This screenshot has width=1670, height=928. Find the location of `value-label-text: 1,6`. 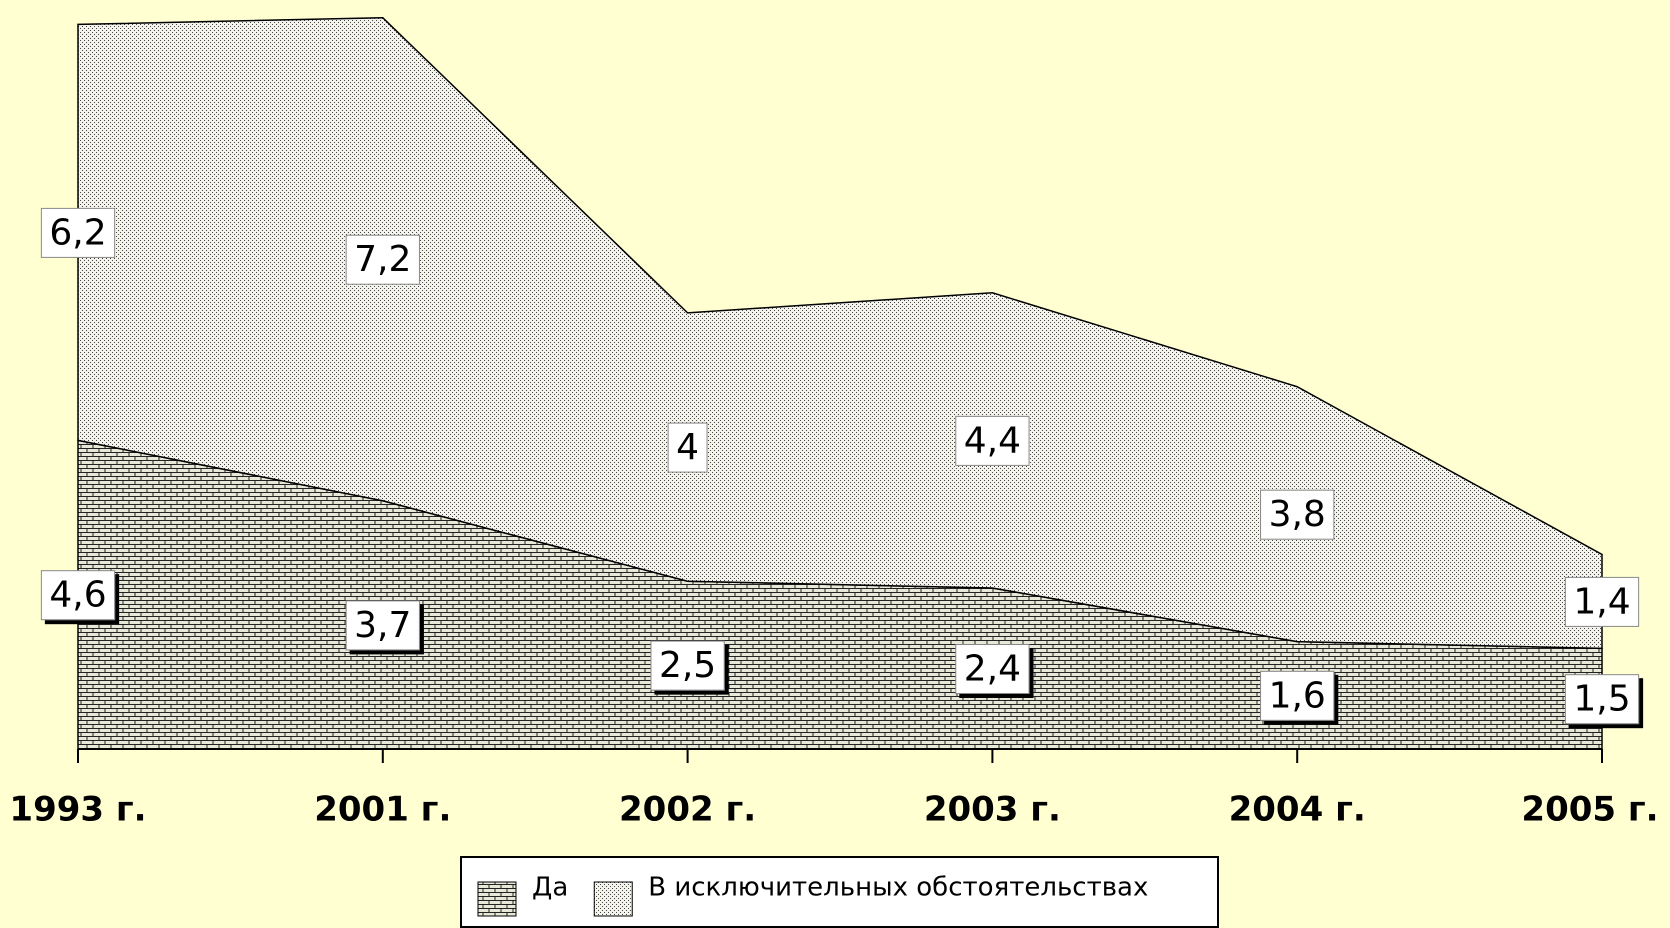

value-label-text: 1,6 is located at coordinates (1297, 695).